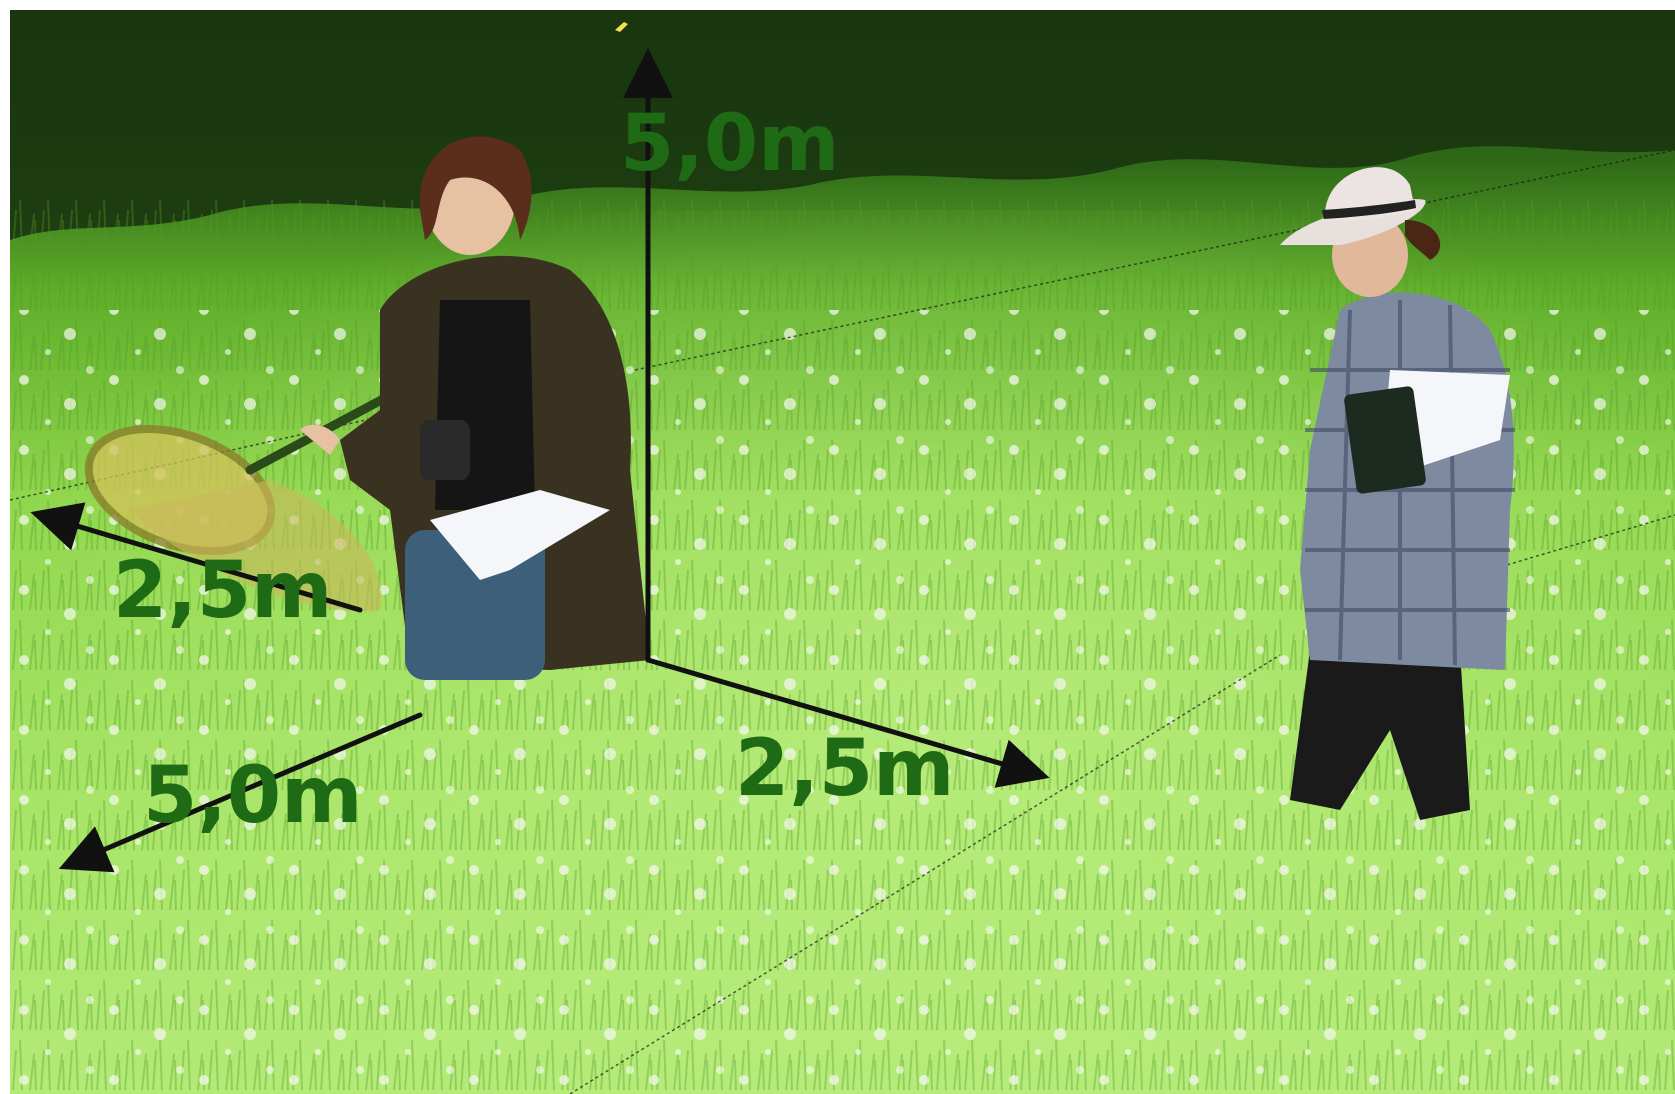 The image size is (1675, 1094). Describe the element at coordinates (729, 144) in the screenshot. I see `label-height-top: 5,0m` at that location.